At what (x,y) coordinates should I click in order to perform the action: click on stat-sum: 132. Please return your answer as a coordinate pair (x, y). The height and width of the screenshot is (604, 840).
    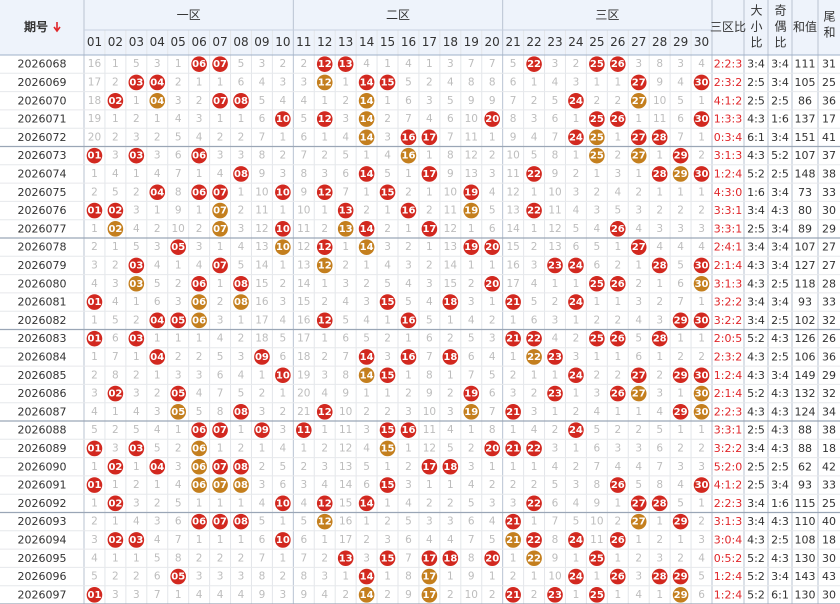
    Looking at the image, I should click on (805, 393).